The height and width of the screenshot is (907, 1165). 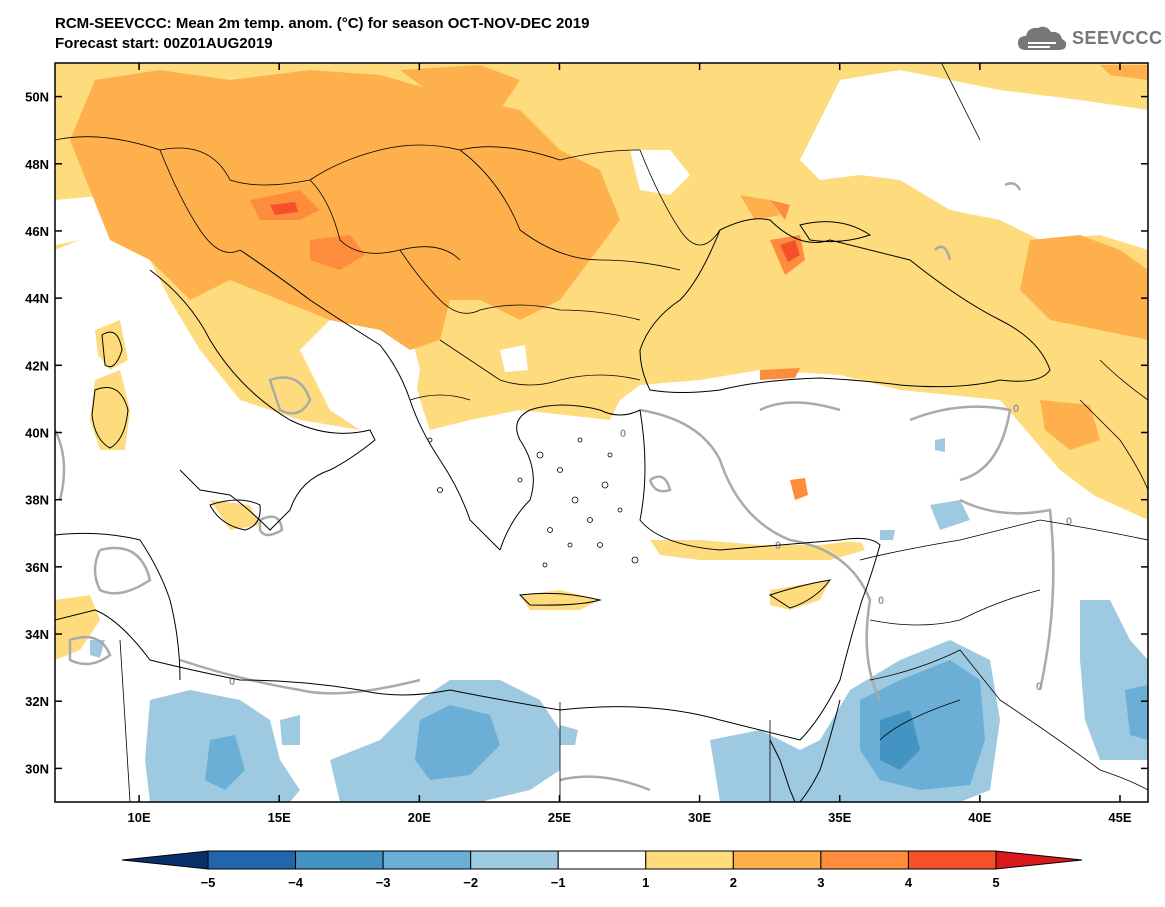 I want to click on colorbar-label: −4, so click(x=296, y=882).